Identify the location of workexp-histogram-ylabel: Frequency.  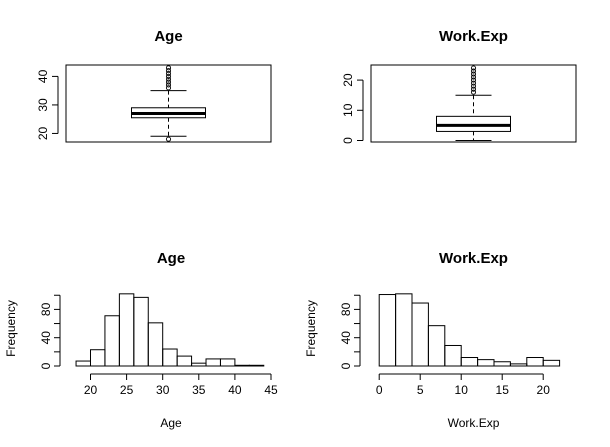
(311, 328).